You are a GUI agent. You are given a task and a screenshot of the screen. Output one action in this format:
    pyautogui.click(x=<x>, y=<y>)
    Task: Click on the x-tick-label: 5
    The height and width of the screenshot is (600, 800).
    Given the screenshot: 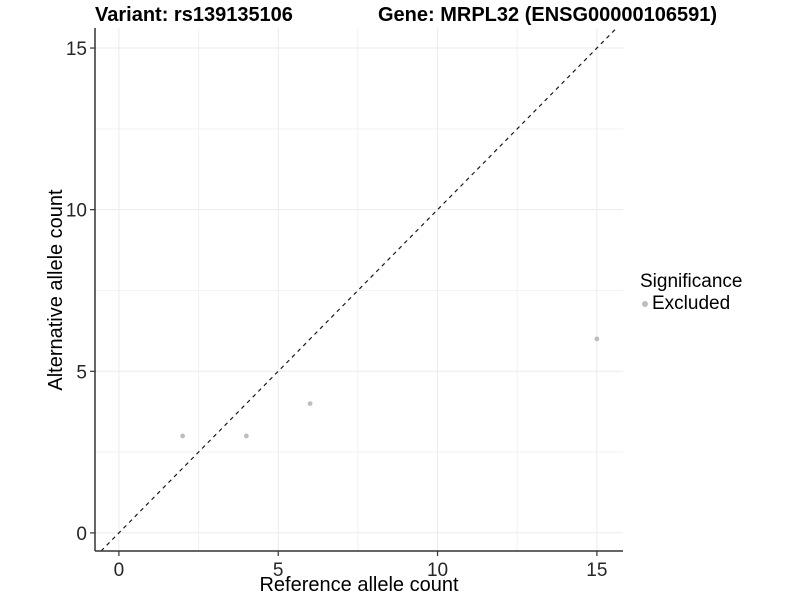 What is the action you would take?
    pyautogui.click(x=278, y=570)
    